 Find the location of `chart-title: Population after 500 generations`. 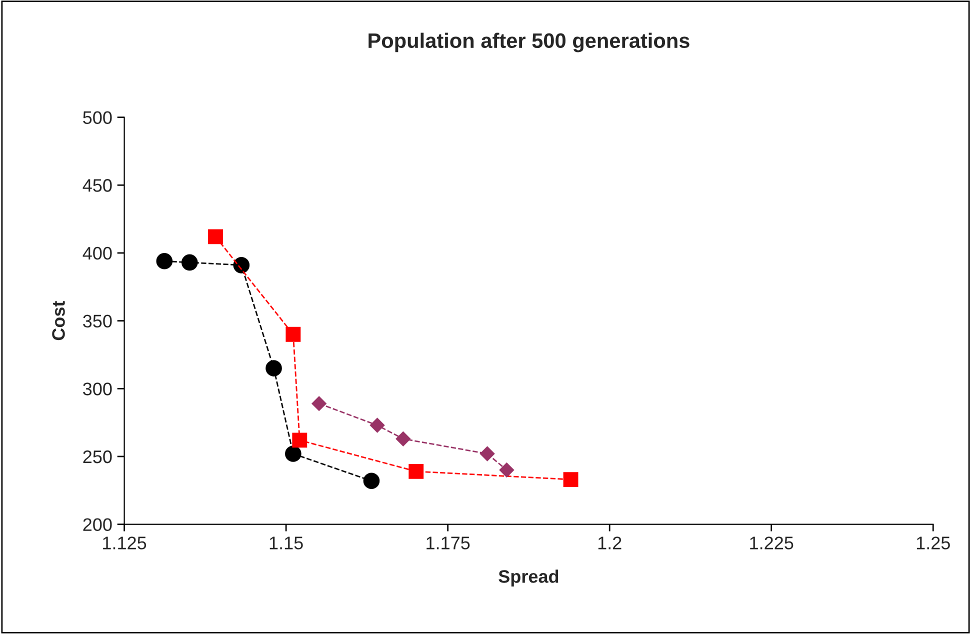

chart-title: Population after 500 generations is located at coordinates (529, 42).